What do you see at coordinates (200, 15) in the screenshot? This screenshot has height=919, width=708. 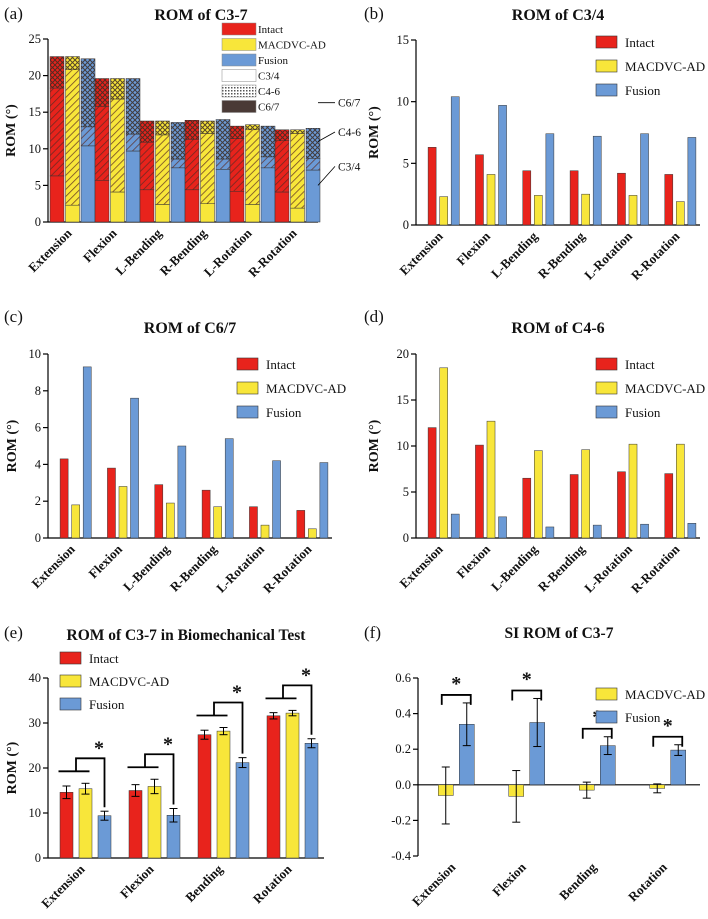 I see `chart-title: ROM of C3-7` at bounding box center [200, 15].